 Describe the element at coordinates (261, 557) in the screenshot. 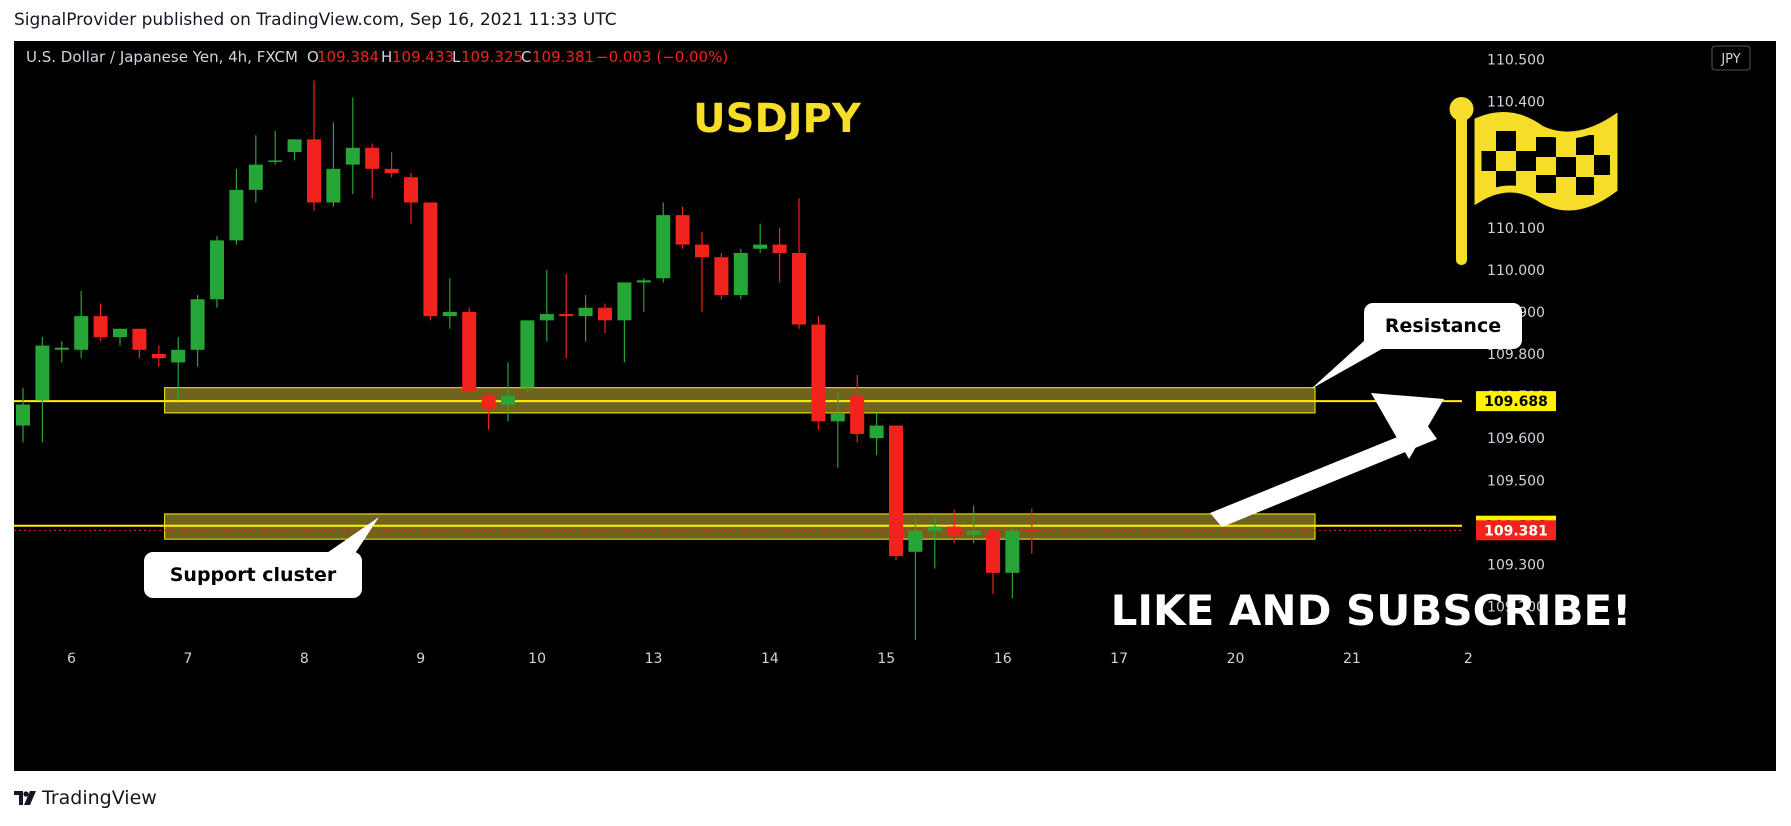

I see `support-callout: Support cluster` at that location.